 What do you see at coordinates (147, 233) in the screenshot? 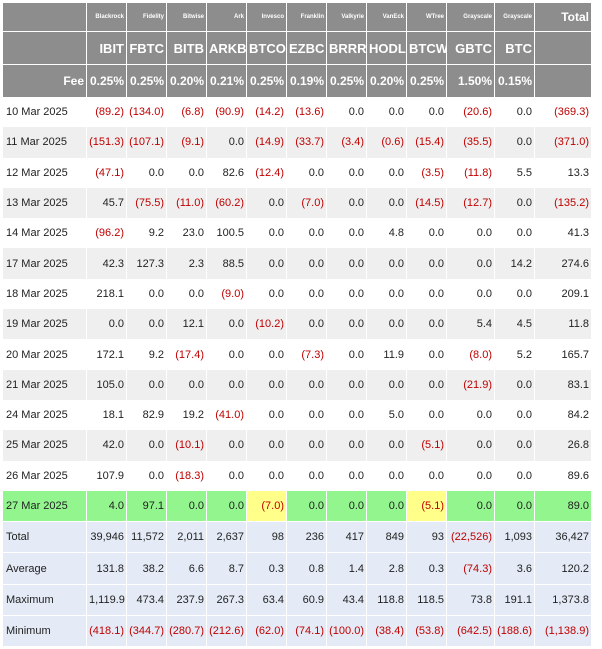
I see `flow-cell: 9.2` at bounding box center [147, 233].